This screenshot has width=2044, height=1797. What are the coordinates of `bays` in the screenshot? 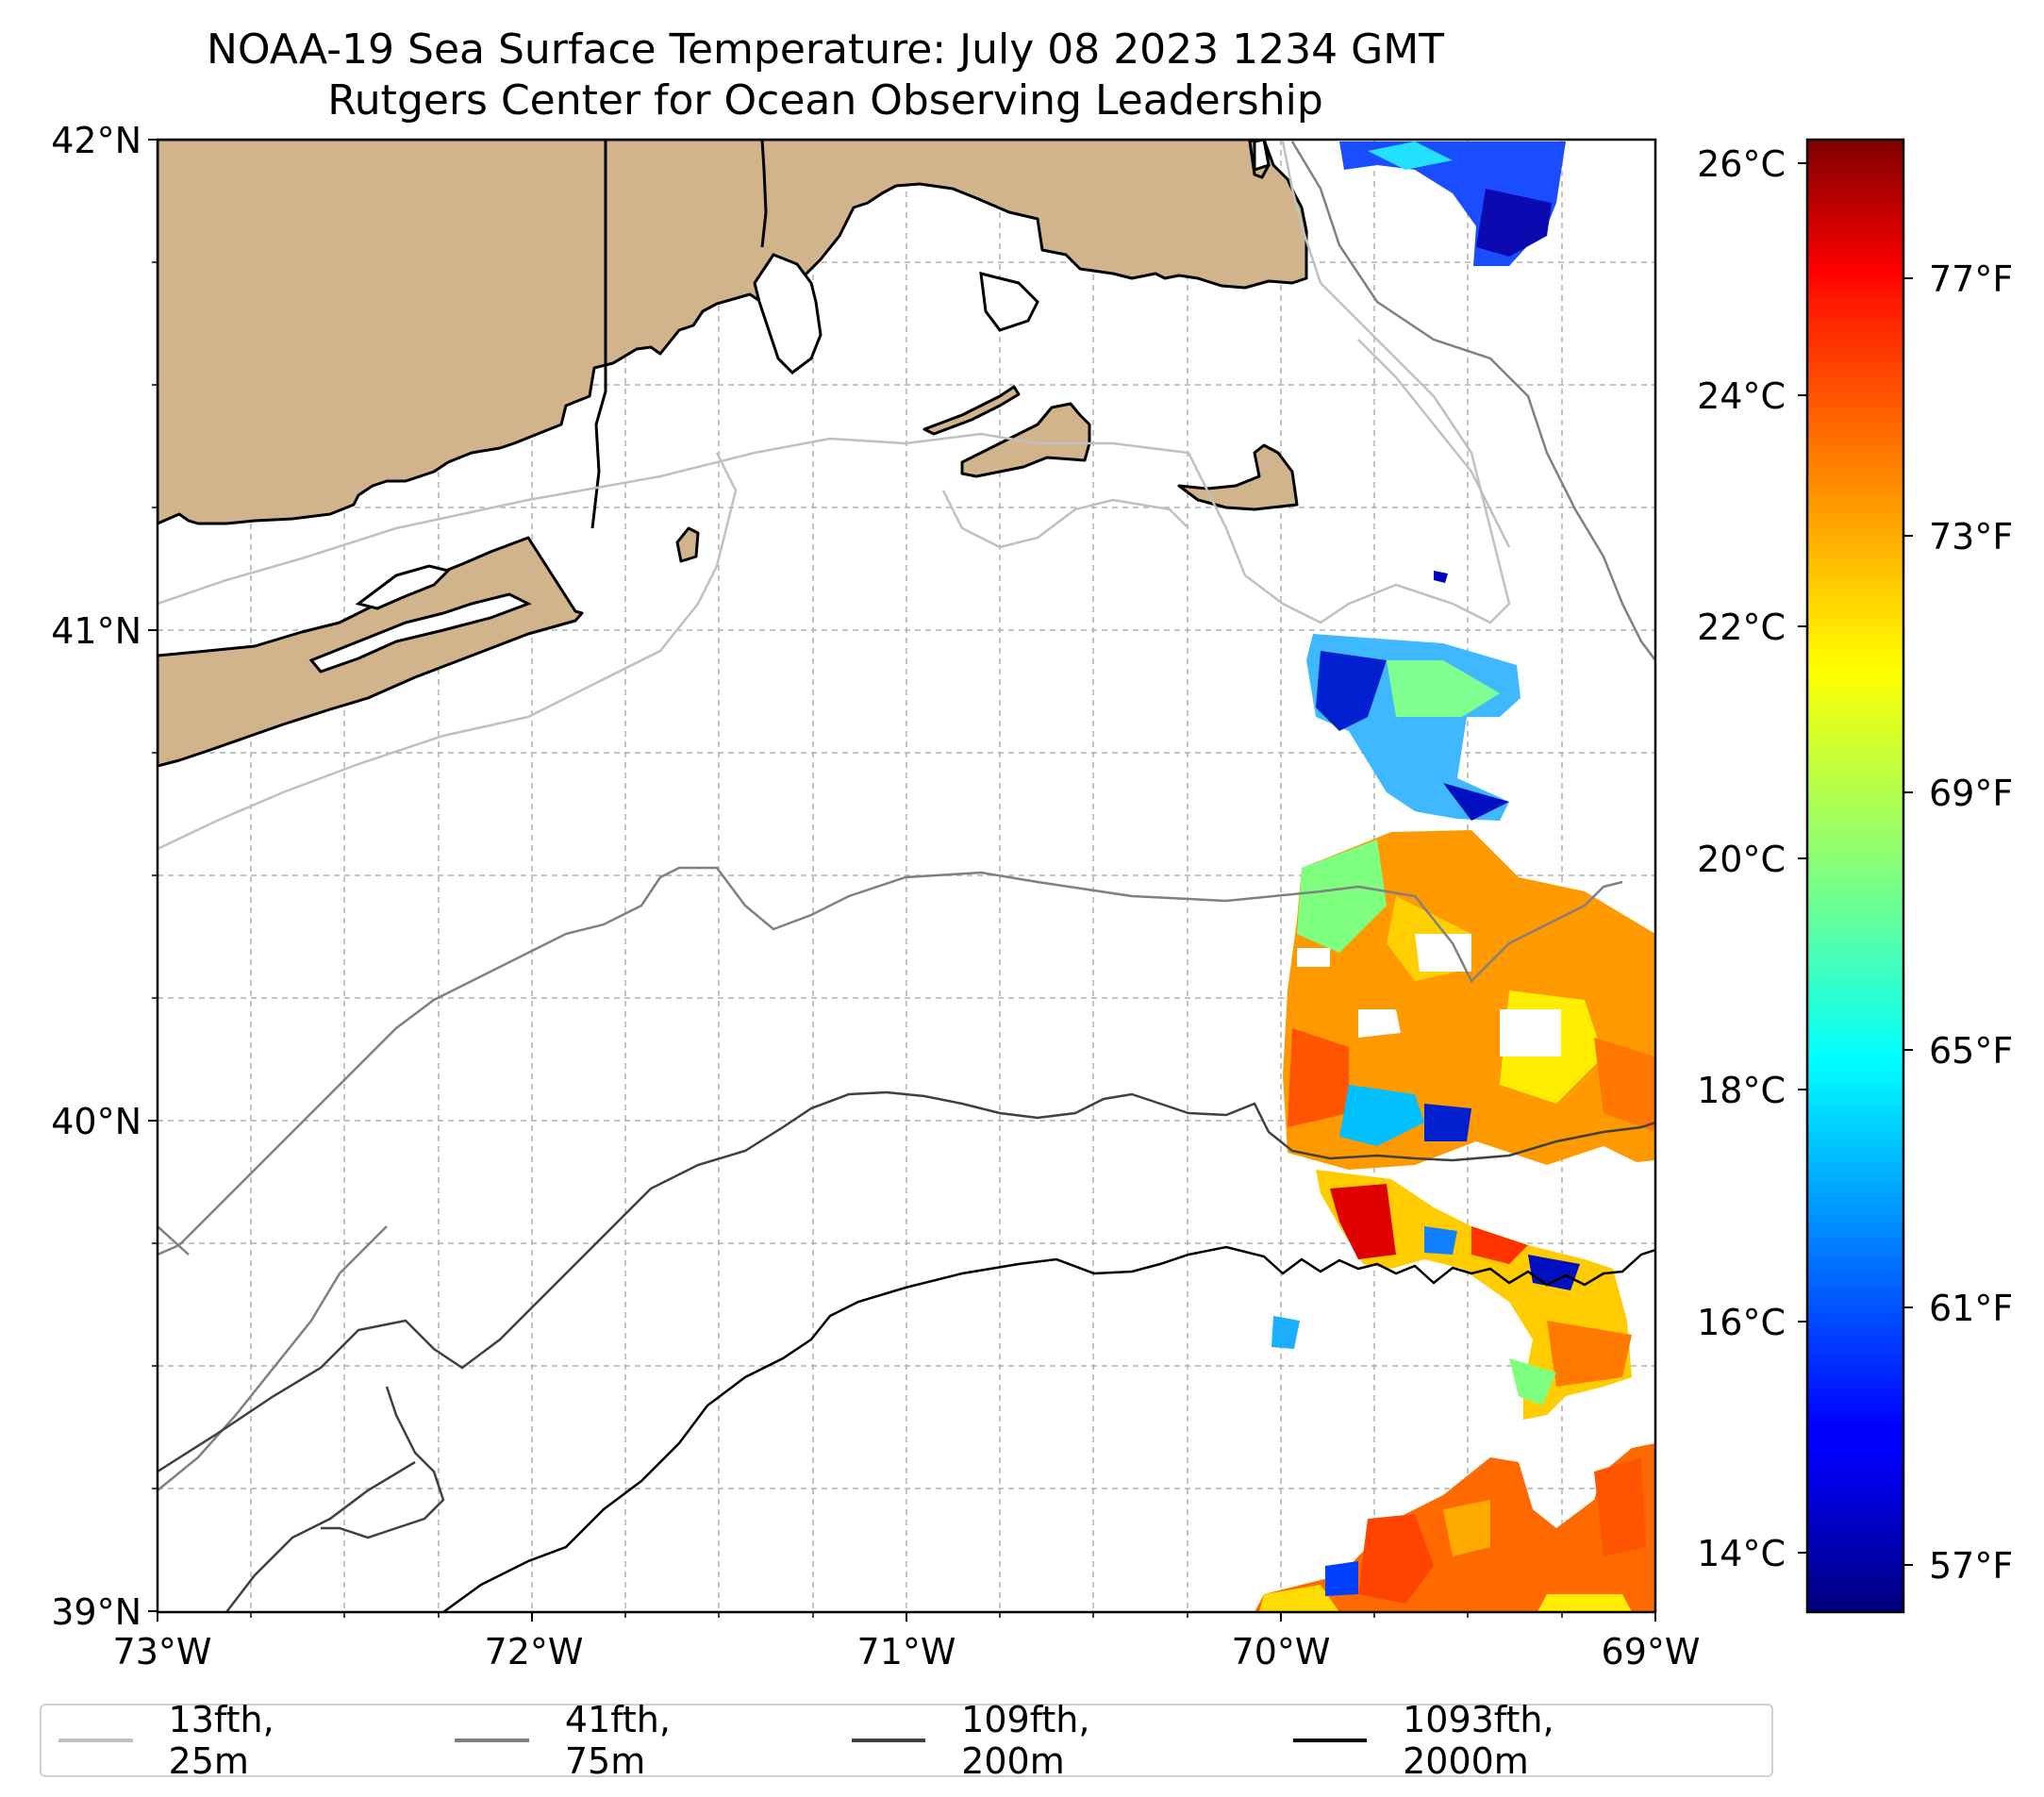 It's located at (790, 407).